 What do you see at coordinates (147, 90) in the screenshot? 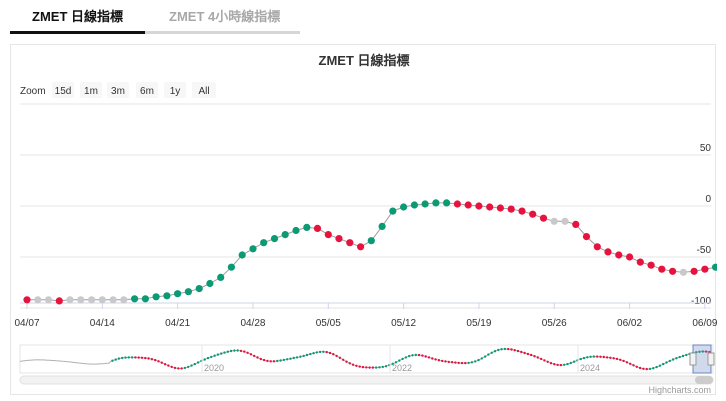
I see `zoom-button-6m: 6m` at bounding box center [147, 90].